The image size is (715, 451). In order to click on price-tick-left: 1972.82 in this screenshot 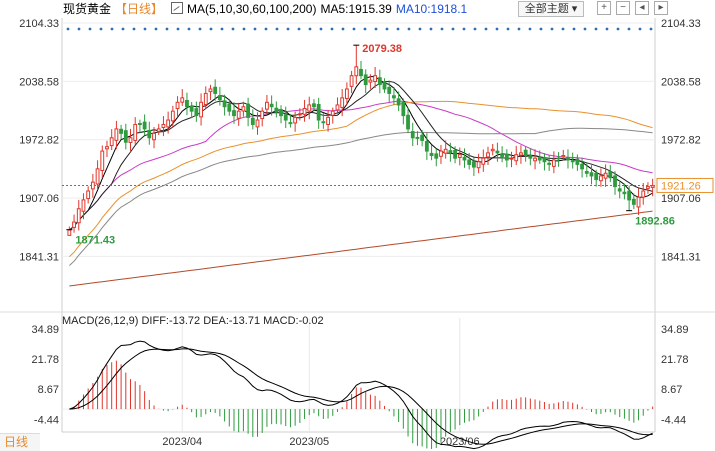, I will do `click(39, 141)`.